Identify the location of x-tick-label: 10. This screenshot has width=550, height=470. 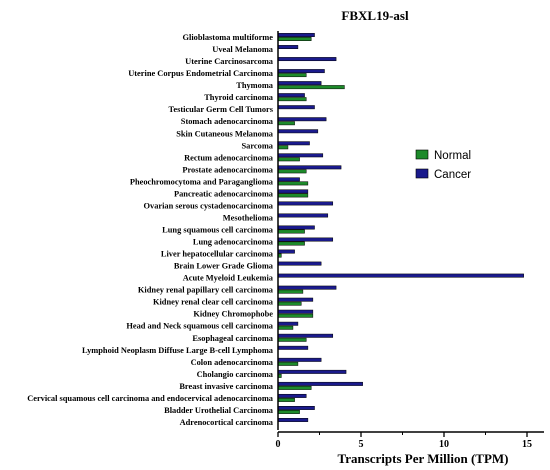
(444, 444).